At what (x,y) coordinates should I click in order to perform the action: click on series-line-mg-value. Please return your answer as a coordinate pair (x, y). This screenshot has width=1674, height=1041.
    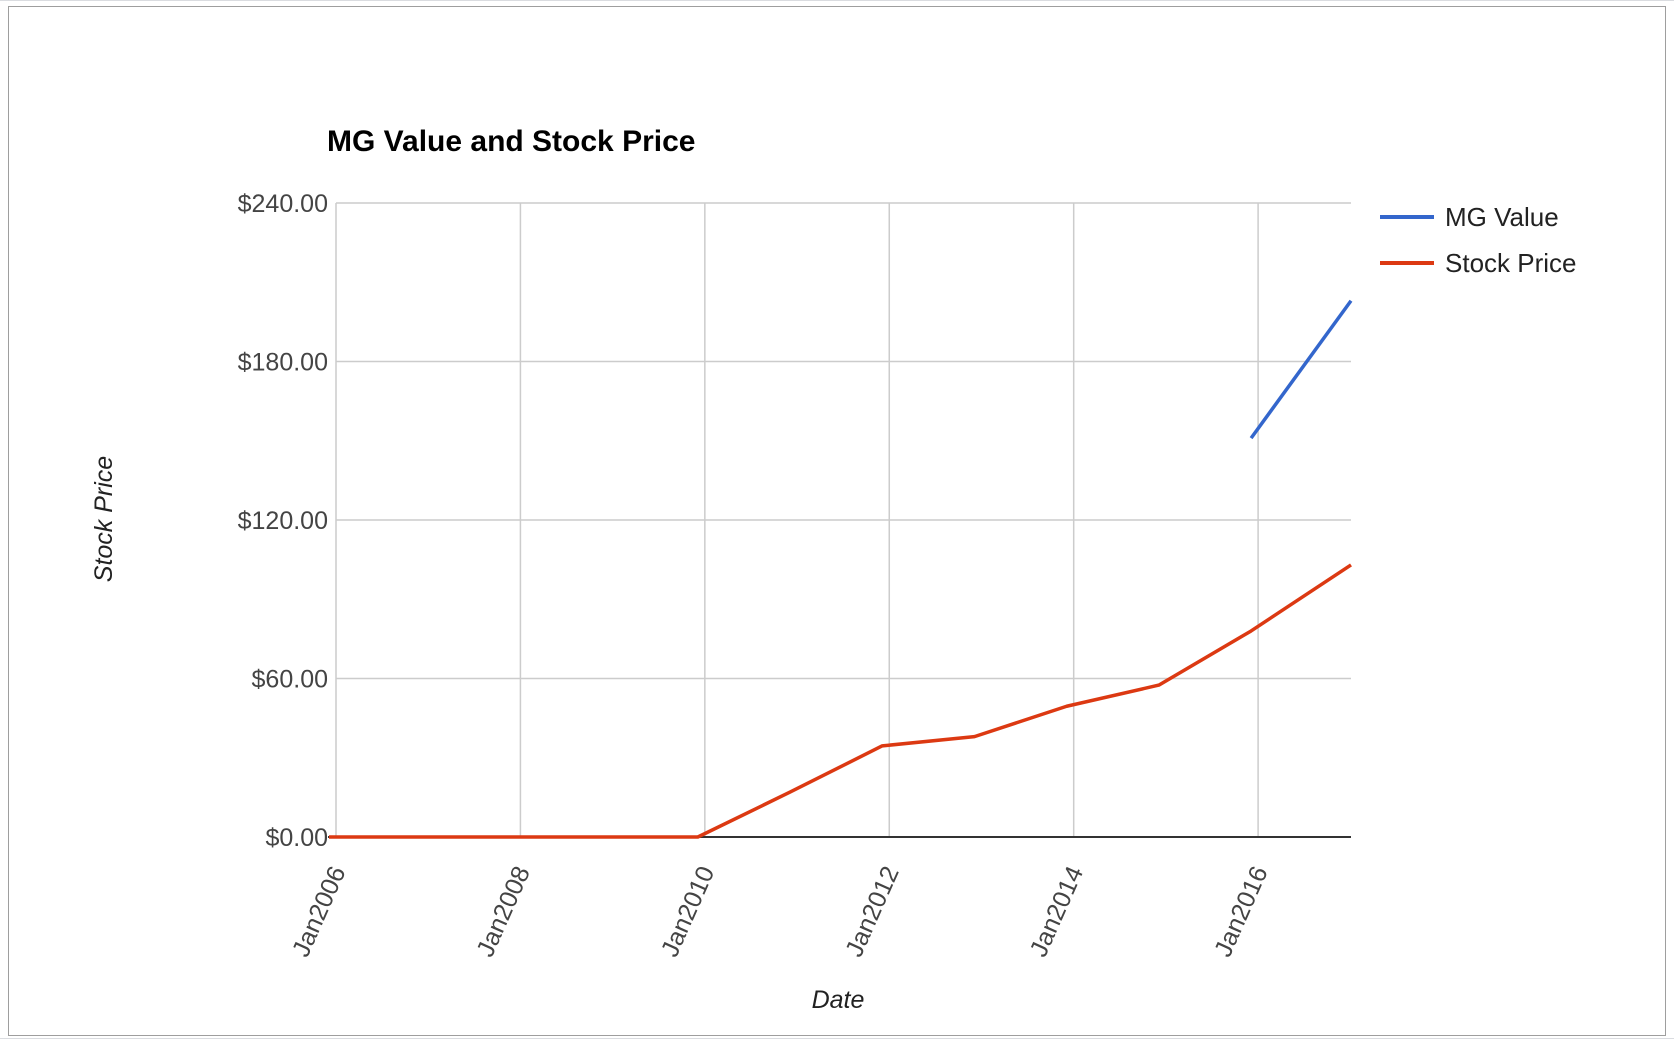
    Looking at the image, I should click on (1301, 369).